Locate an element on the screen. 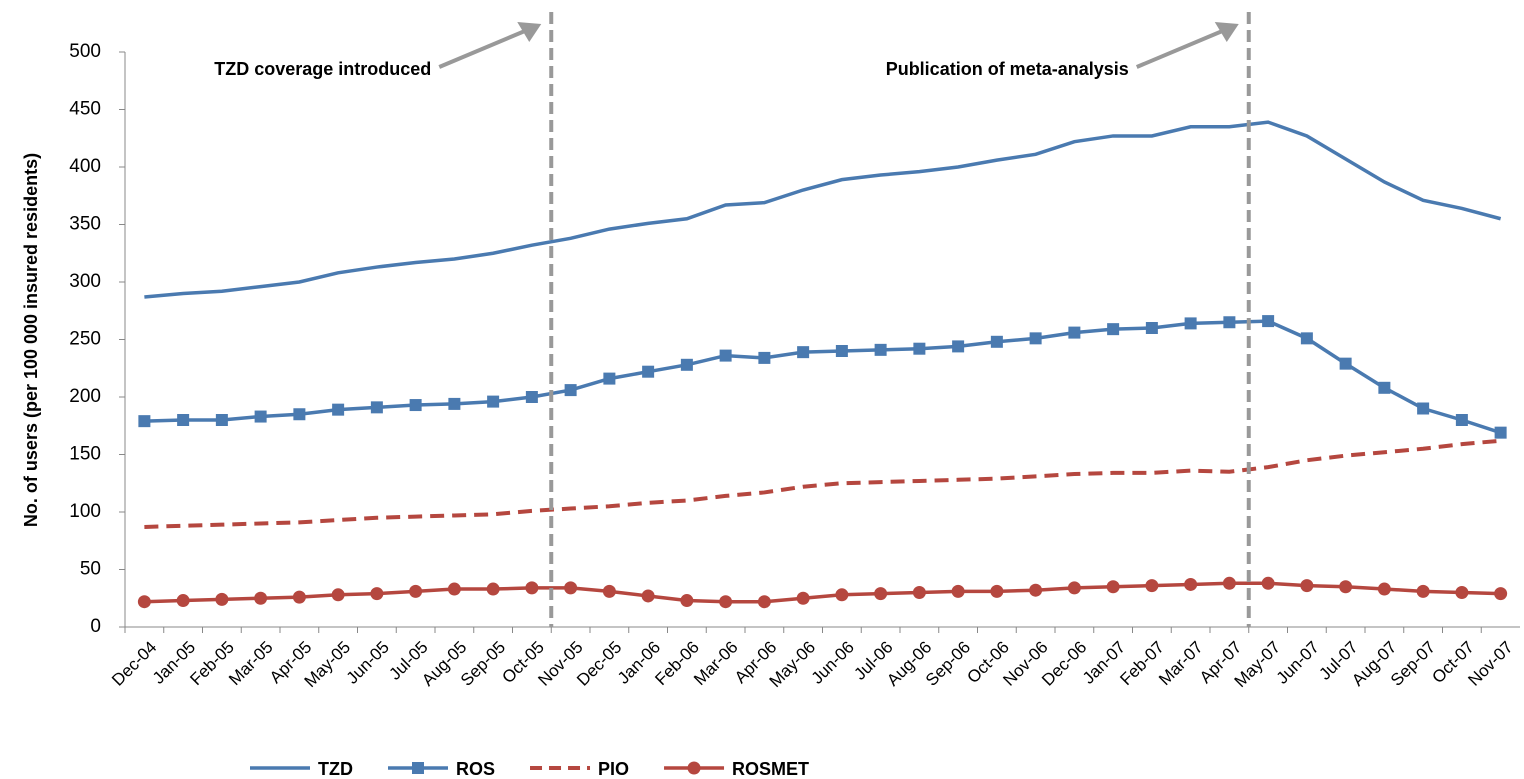  x-tick-label: Dec-04 is located at coordinates (134, 664).